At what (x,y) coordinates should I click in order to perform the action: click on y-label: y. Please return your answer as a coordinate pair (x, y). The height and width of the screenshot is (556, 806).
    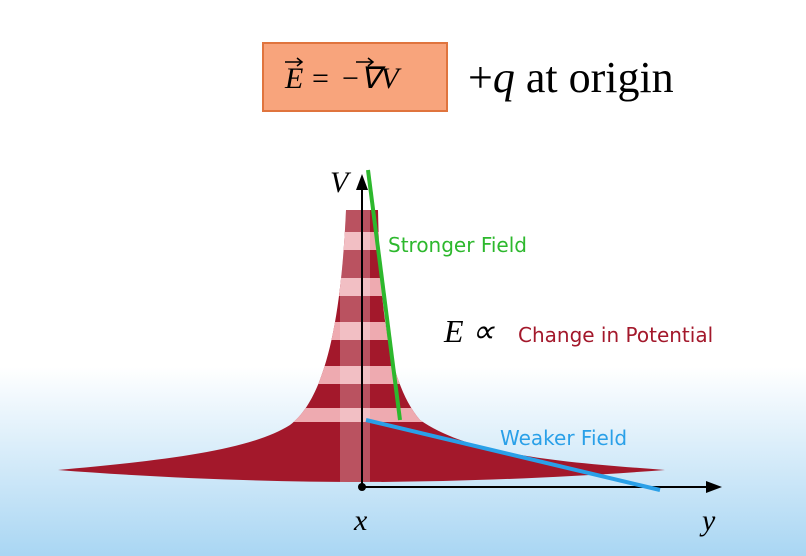
    Looking at the image, I should click on (707, 520).